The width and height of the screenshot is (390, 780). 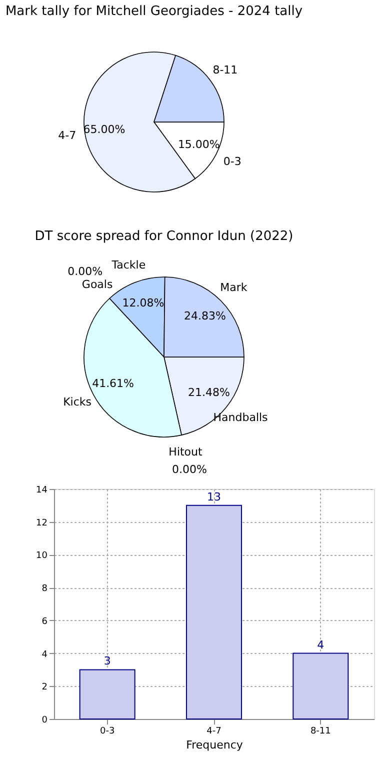 What do you see at coordinates (42, 491) in the screenshot?
I see `y-tick-label: 14` at bounding box center [42, 491].